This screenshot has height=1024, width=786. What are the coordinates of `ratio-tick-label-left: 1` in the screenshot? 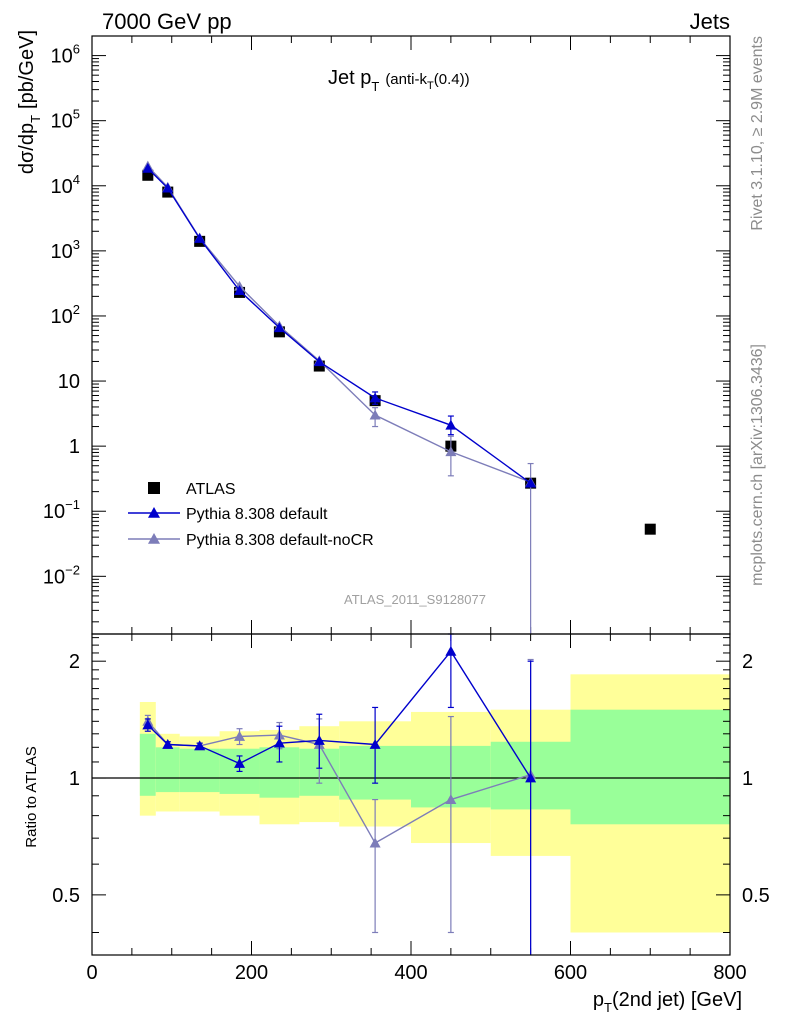 It's located at (74, 779).